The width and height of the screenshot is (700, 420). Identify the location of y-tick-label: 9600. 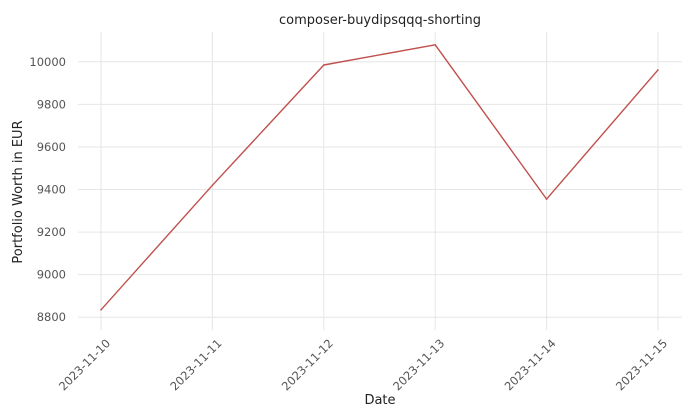
(51, 147).